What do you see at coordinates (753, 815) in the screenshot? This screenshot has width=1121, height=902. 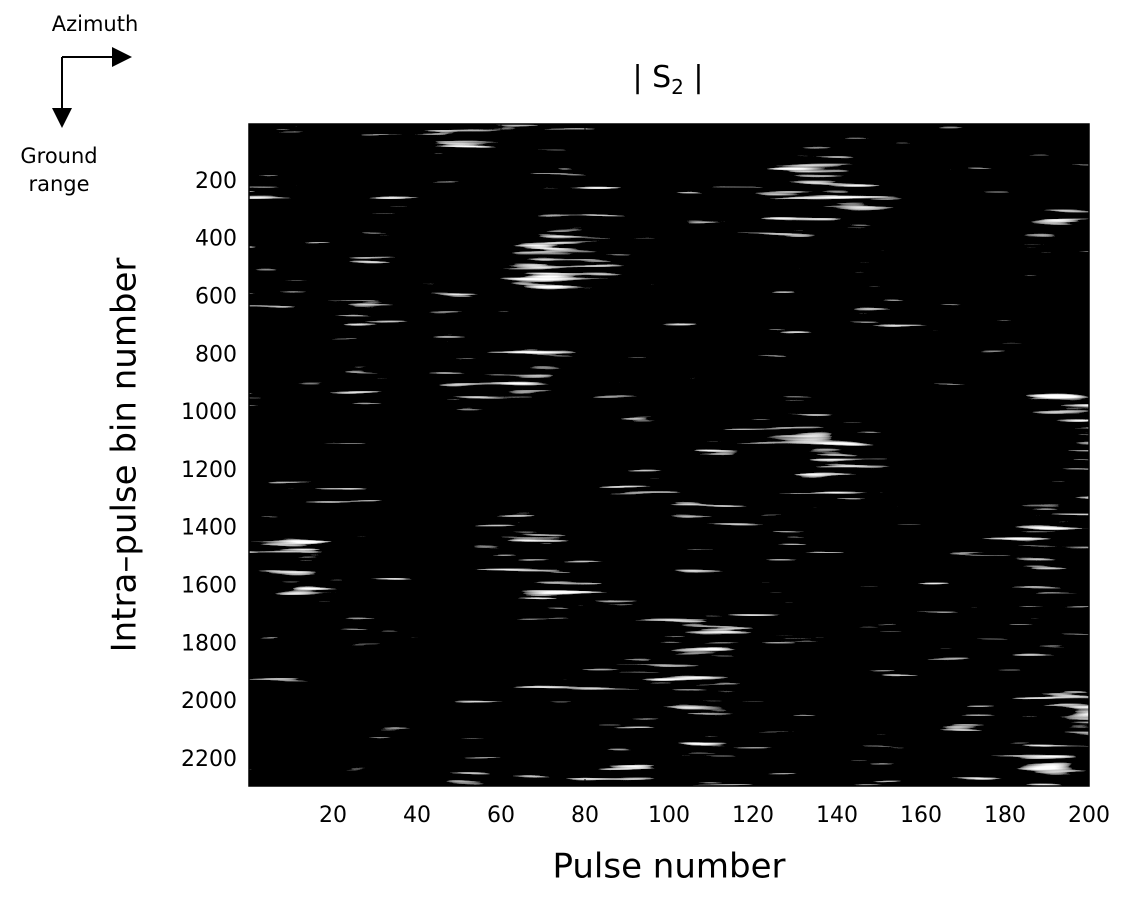 I see `x-tick-label: 120` at bounding box center [753, 815].